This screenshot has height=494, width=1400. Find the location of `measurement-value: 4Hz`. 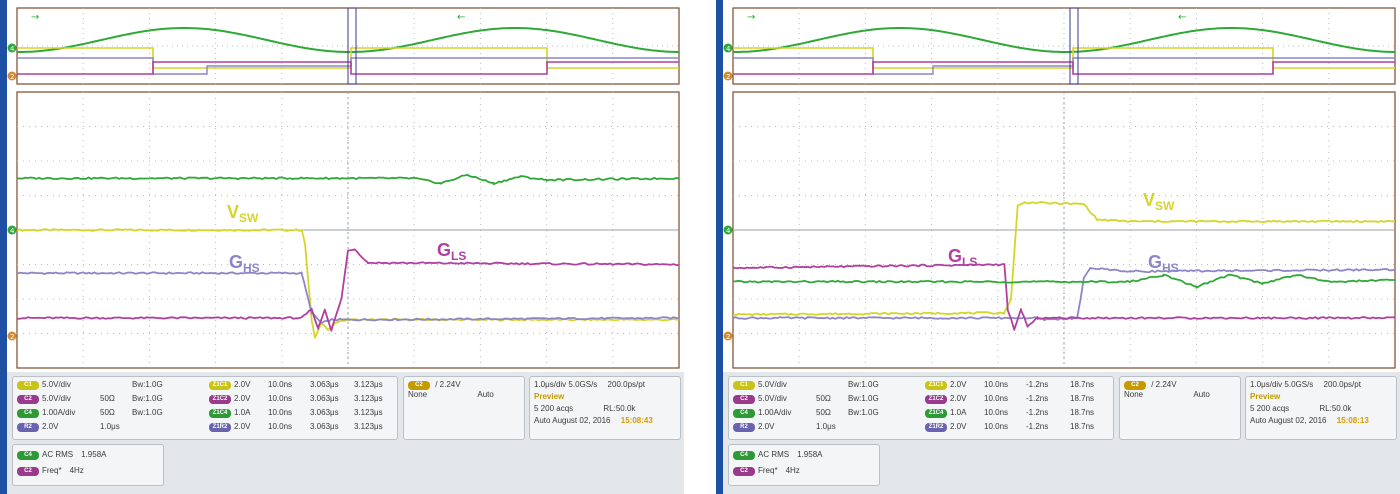

measurement-value: 4Hz is located at coordinates (792, 470).